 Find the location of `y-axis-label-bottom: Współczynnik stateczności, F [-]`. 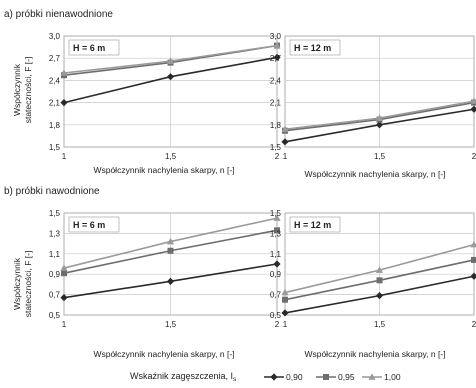

y-axis-label-bottom: Współczynnik stateczności, F [-] is located at coordinates (22, 284).